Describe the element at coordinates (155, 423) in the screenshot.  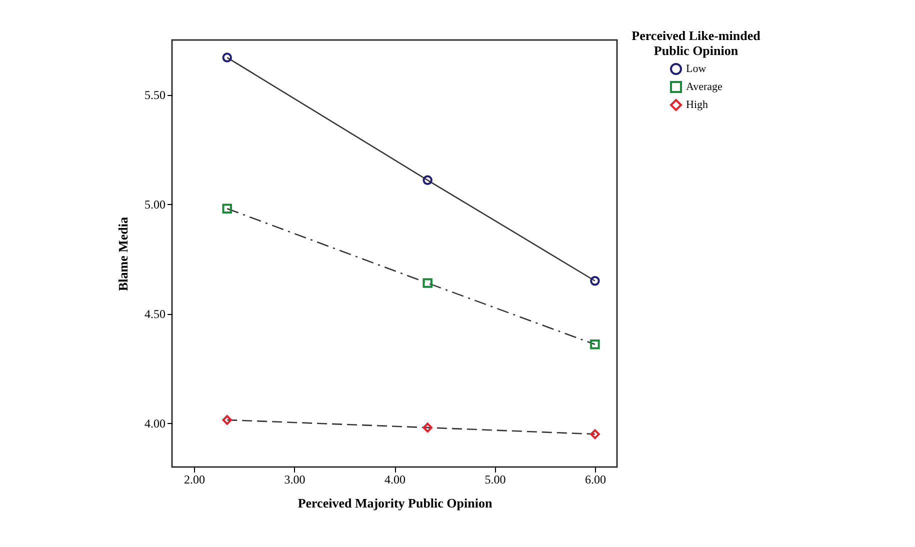
I see `y-tick-label: 4.00` at that location.